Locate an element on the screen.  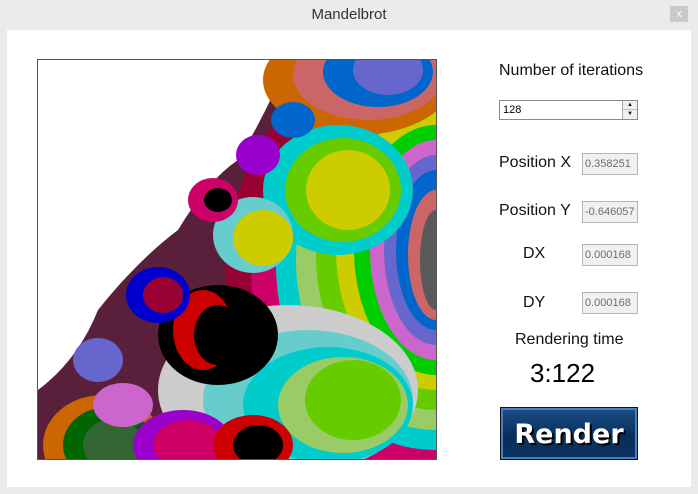
render-button: Render is located at coordinates (569, 433).